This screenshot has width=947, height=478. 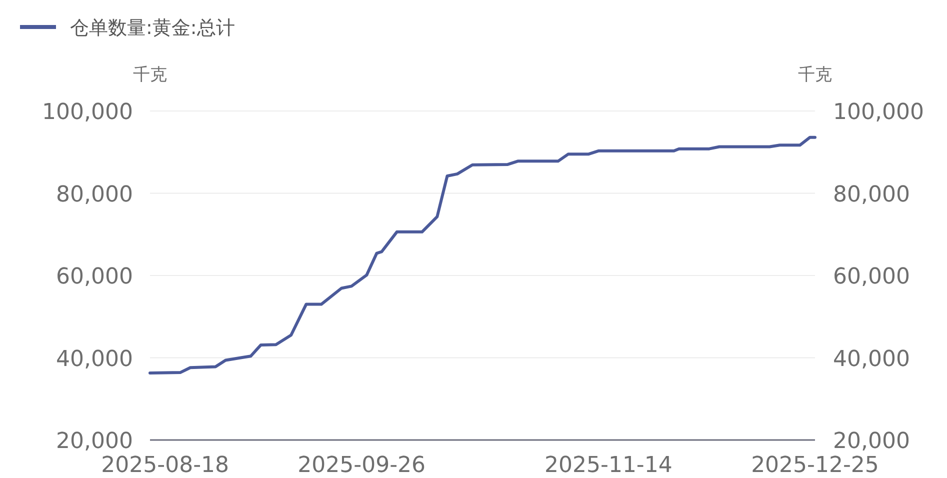 I want to click on y2-tick-label: 60,000, so click(x=871, y=277).